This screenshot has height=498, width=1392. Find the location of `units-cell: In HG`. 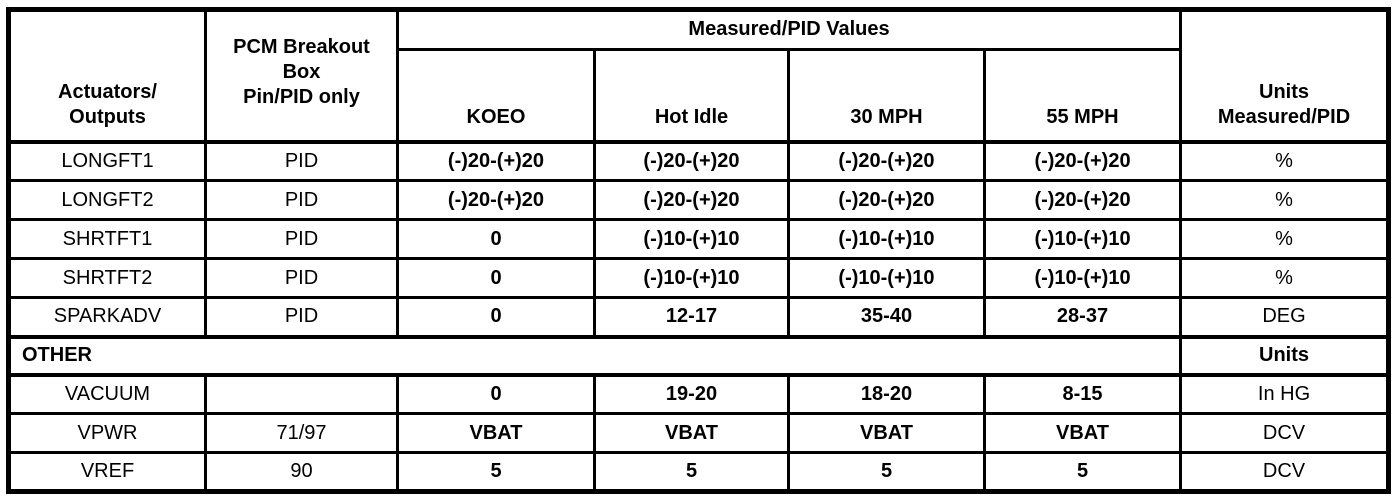

units-cell: In HG is located at coordinates (1285, 394).